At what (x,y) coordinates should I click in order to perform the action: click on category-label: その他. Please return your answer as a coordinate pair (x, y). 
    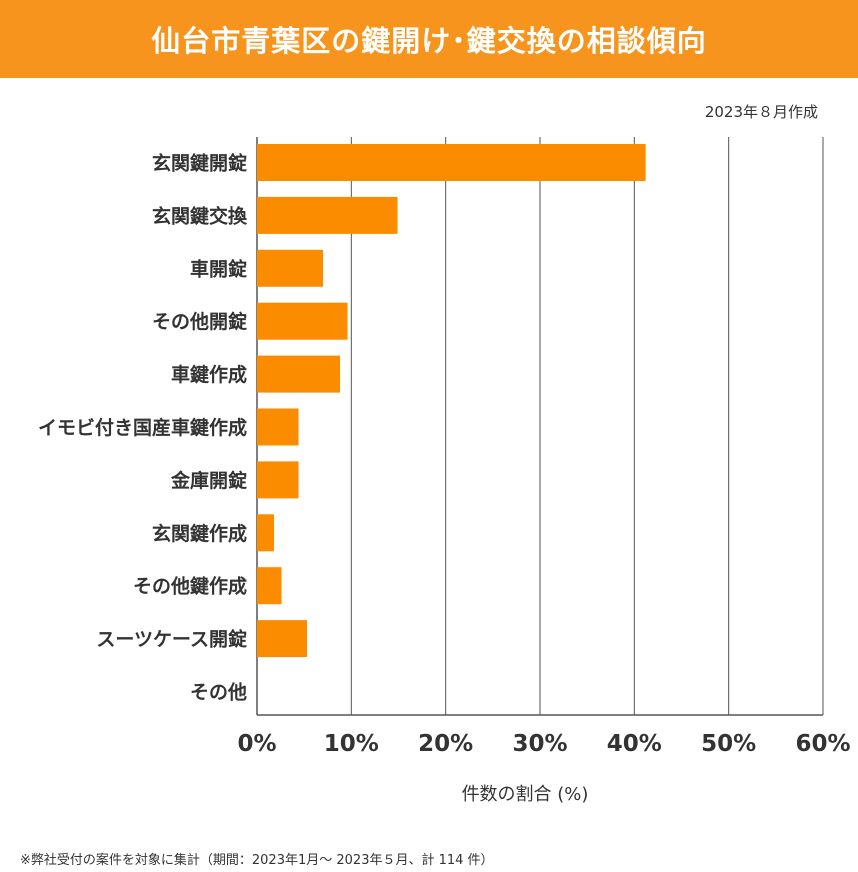
    Looking at the image, I should click on (218, 692).